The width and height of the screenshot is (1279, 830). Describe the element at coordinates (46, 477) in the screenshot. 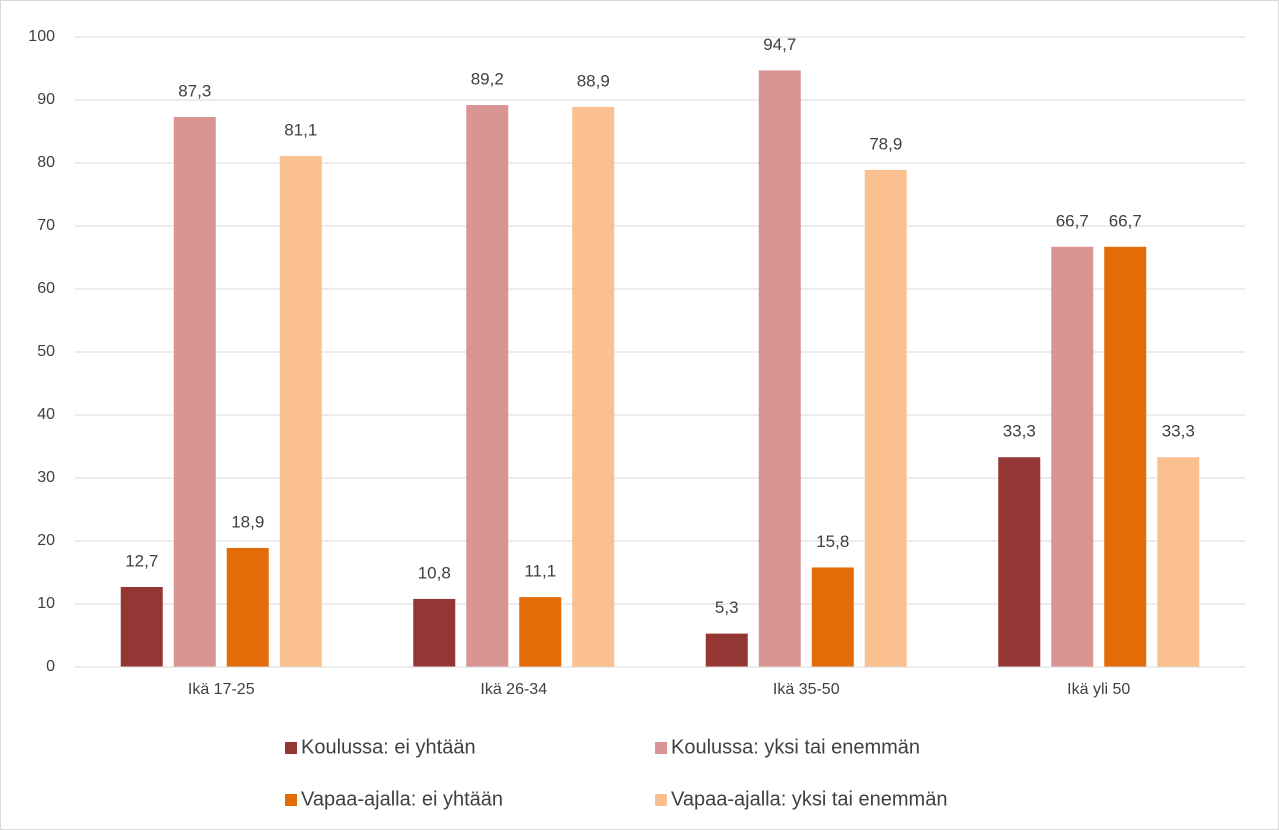

I see `y-tick-label: 30` at that location.